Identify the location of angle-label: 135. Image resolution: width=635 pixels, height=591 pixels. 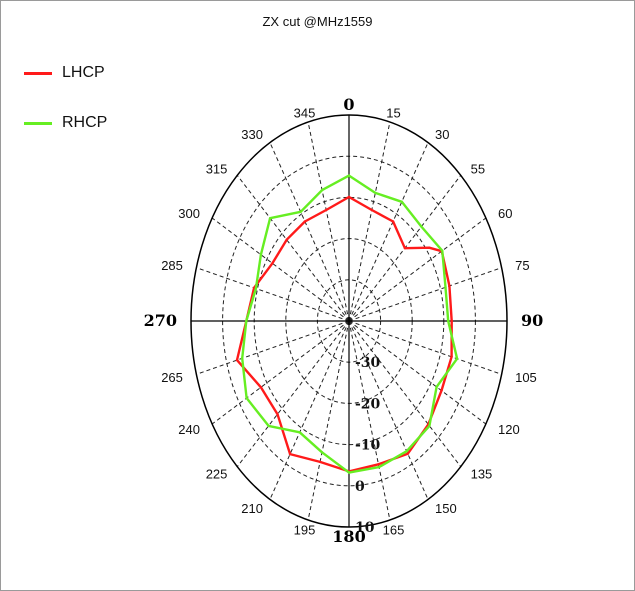
(482, 474).